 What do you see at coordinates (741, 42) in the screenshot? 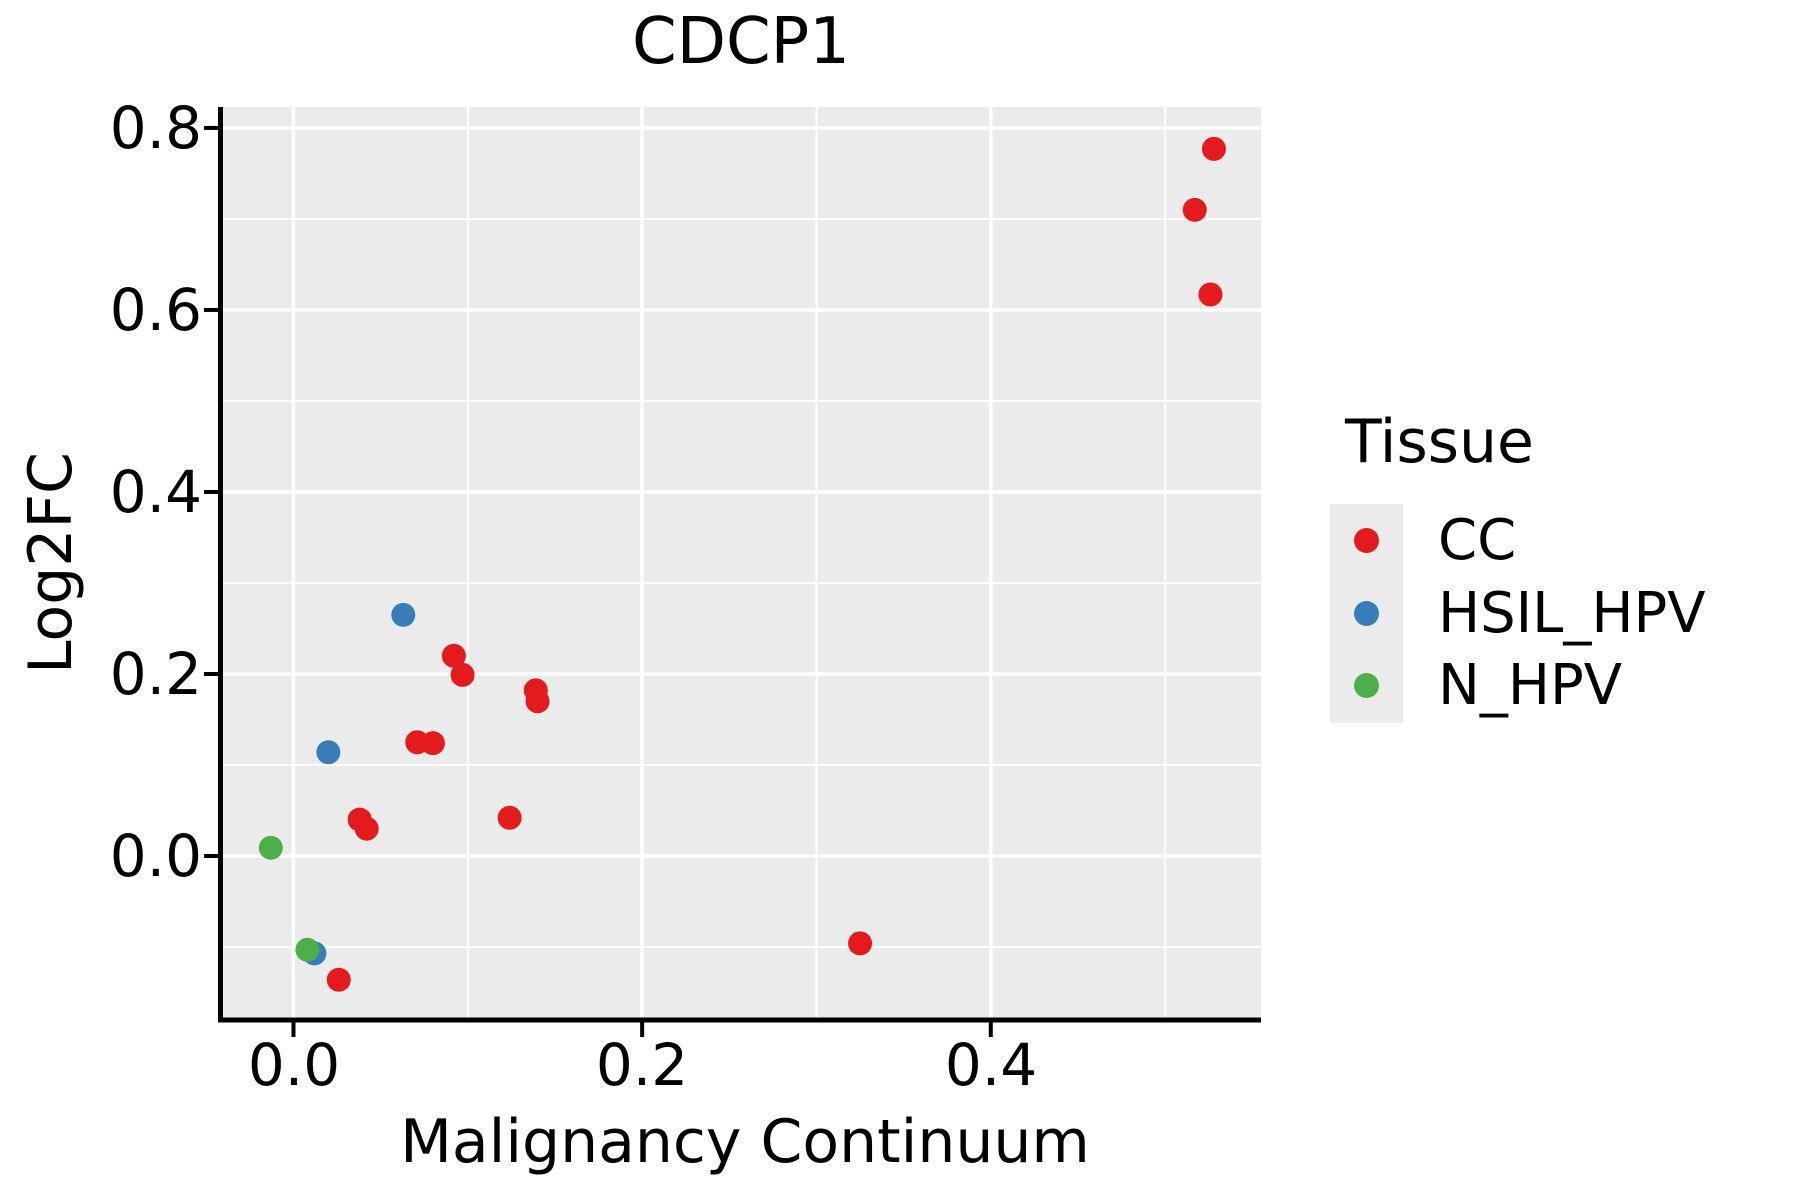
I see `chart-title: CDCP1` at bounding box center [741, 42].